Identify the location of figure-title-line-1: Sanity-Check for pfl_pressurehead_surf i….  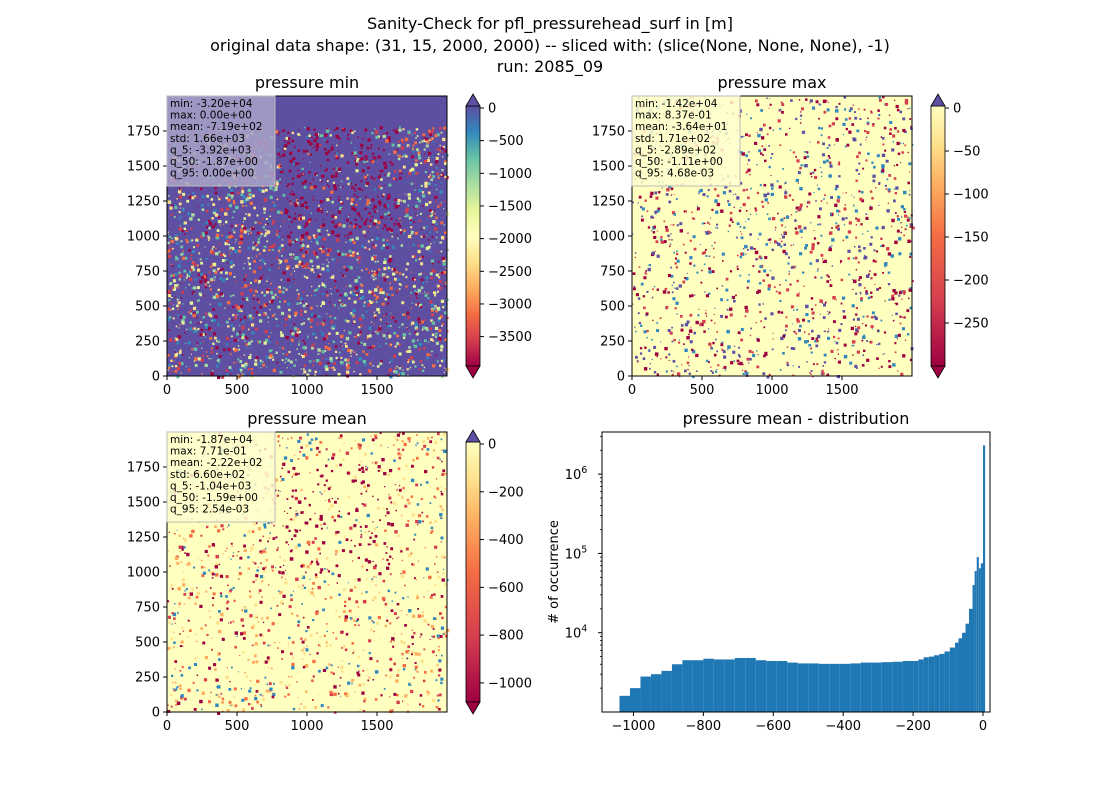
(550, 24).